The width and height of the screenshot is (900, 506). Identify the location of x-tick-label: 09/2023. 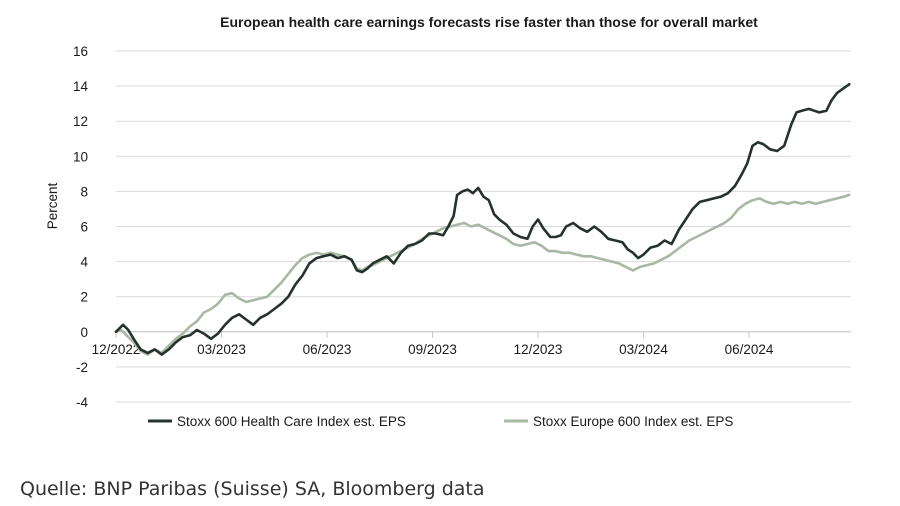
(432, 349).